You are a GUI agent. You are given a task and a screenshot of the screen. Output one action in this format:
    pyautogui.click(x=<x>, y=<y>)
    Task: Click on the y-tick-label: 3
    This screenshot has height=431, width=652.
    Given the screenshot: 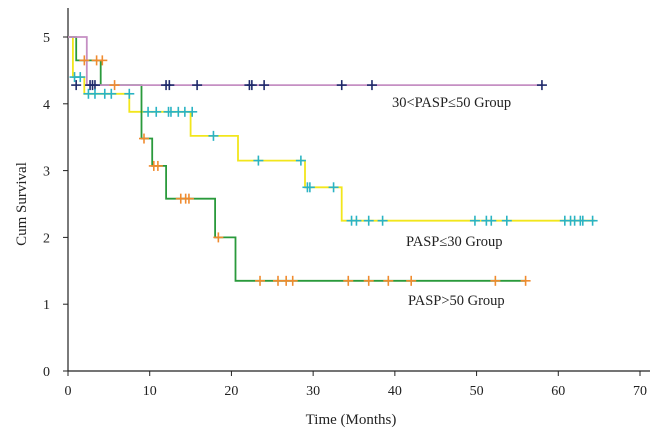 What is the action you would take?
    pyautogui.click(x=46, y=172)
    